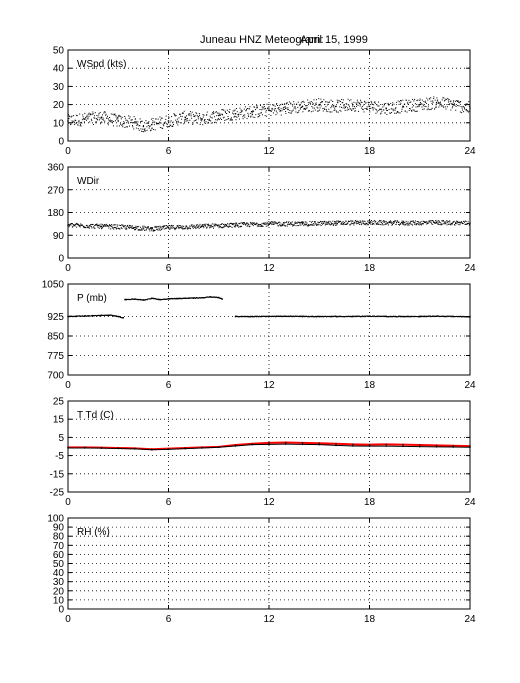  Describe the element at coordinates (59, 528) in the screenshot. I see `relative-humidity-y-tick-label: 90` at that location.